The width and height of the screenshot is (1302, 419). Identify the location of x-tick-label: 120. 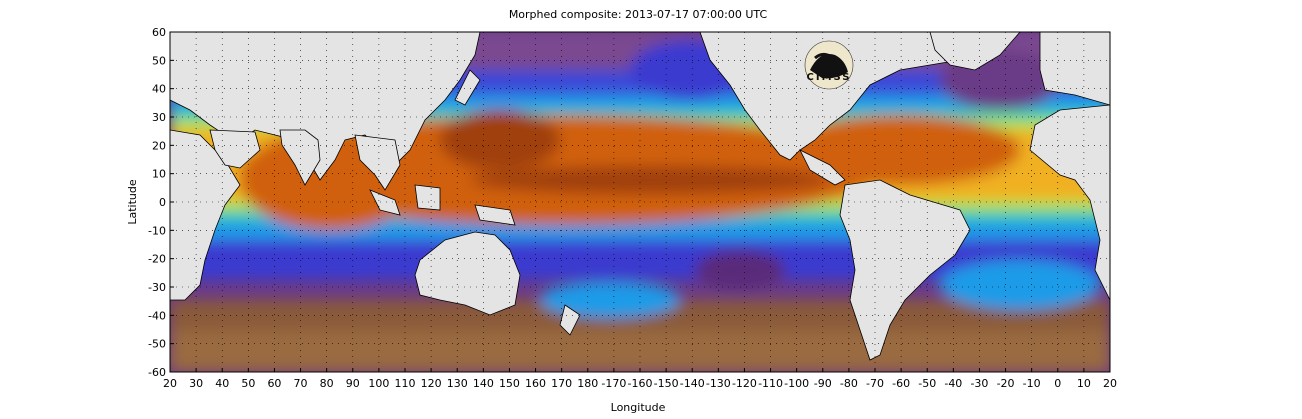
(431, 383).